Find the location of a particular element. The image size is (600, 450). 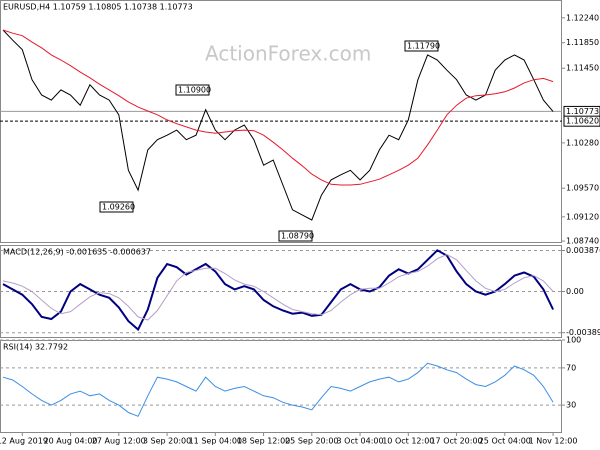

watermark: ActionForex.com is located at coordinates (288, 54).